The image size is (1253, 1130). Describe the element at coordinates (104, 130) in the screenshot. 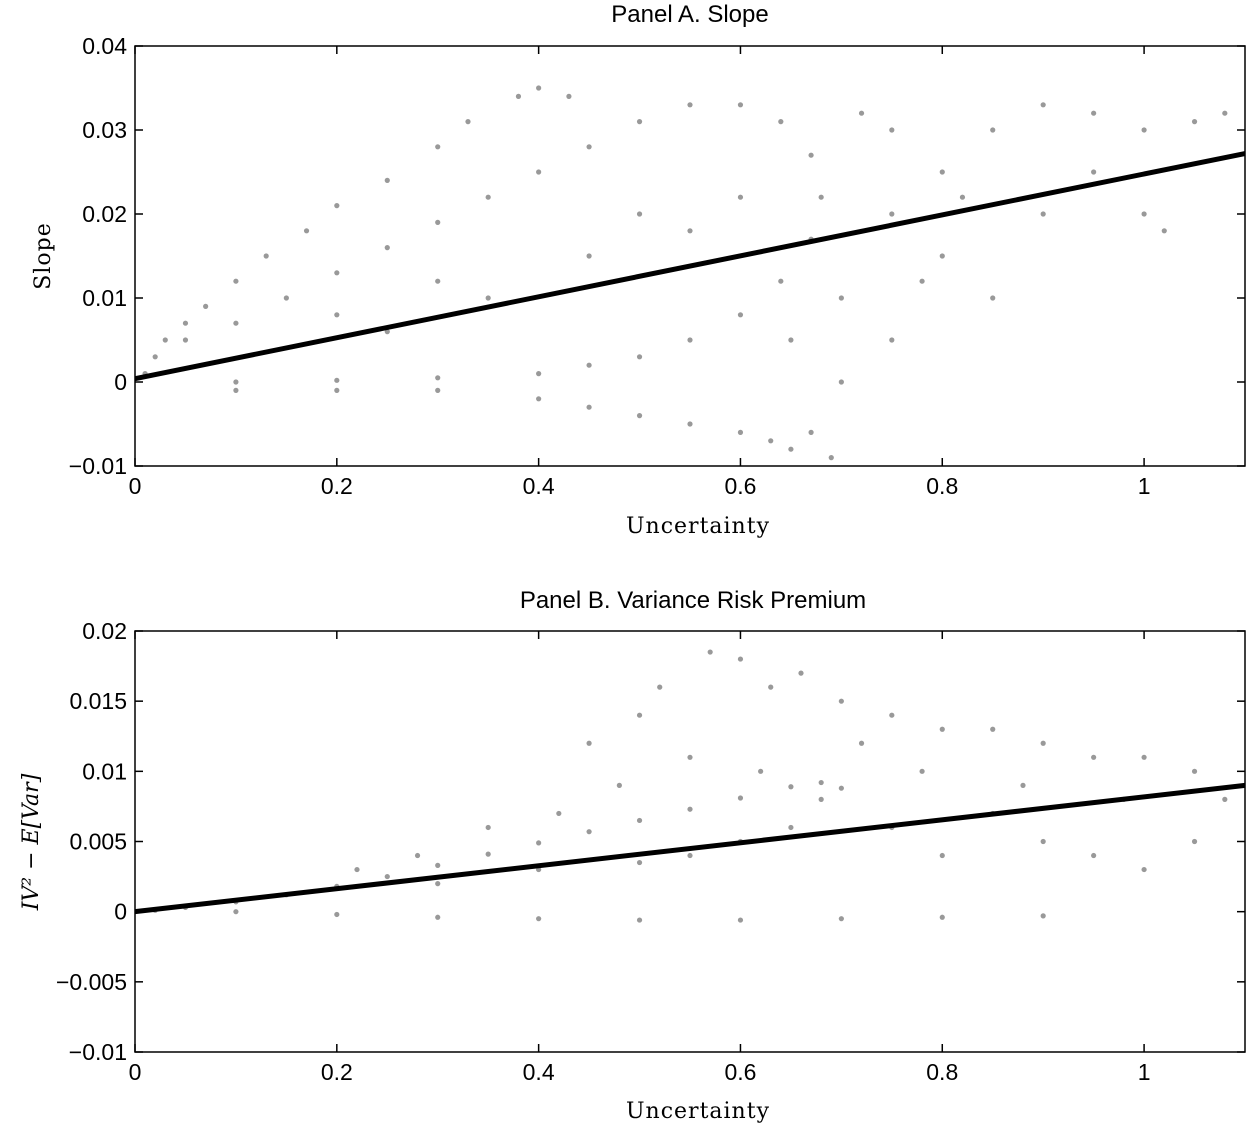

I see `panel-a-y-tick-label: 0.03` at that location.